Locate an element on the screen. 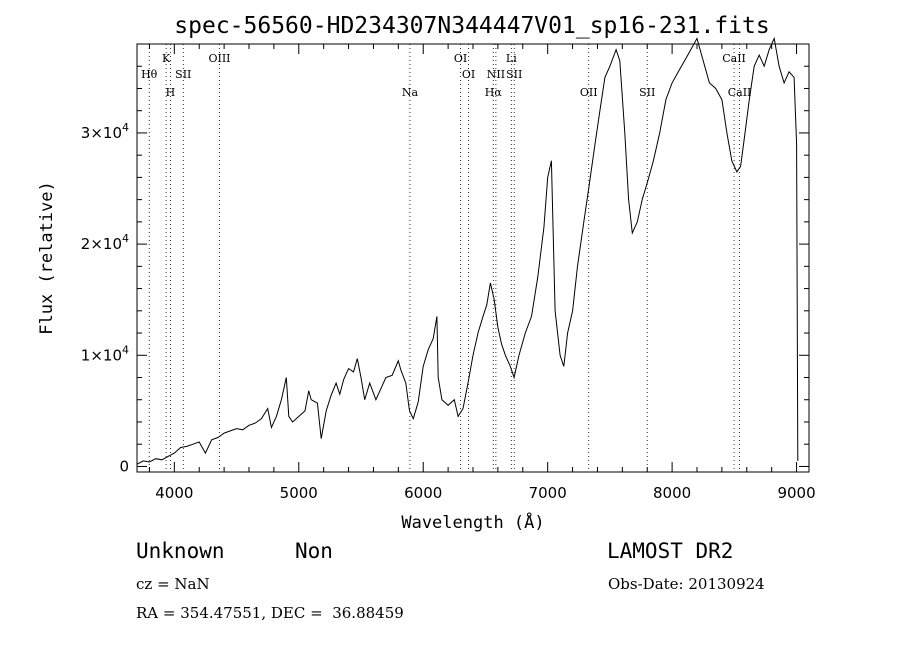 Image resolution: width=900 pixels, height=650 pixels. x-tick-label: 9000 is located at coordinates (796, 493).